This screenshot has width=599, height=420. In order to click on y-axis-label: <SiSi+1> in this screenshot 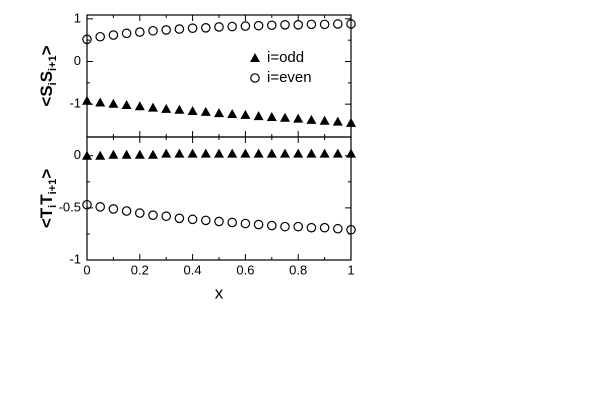, I will do `click(47, 75)`.